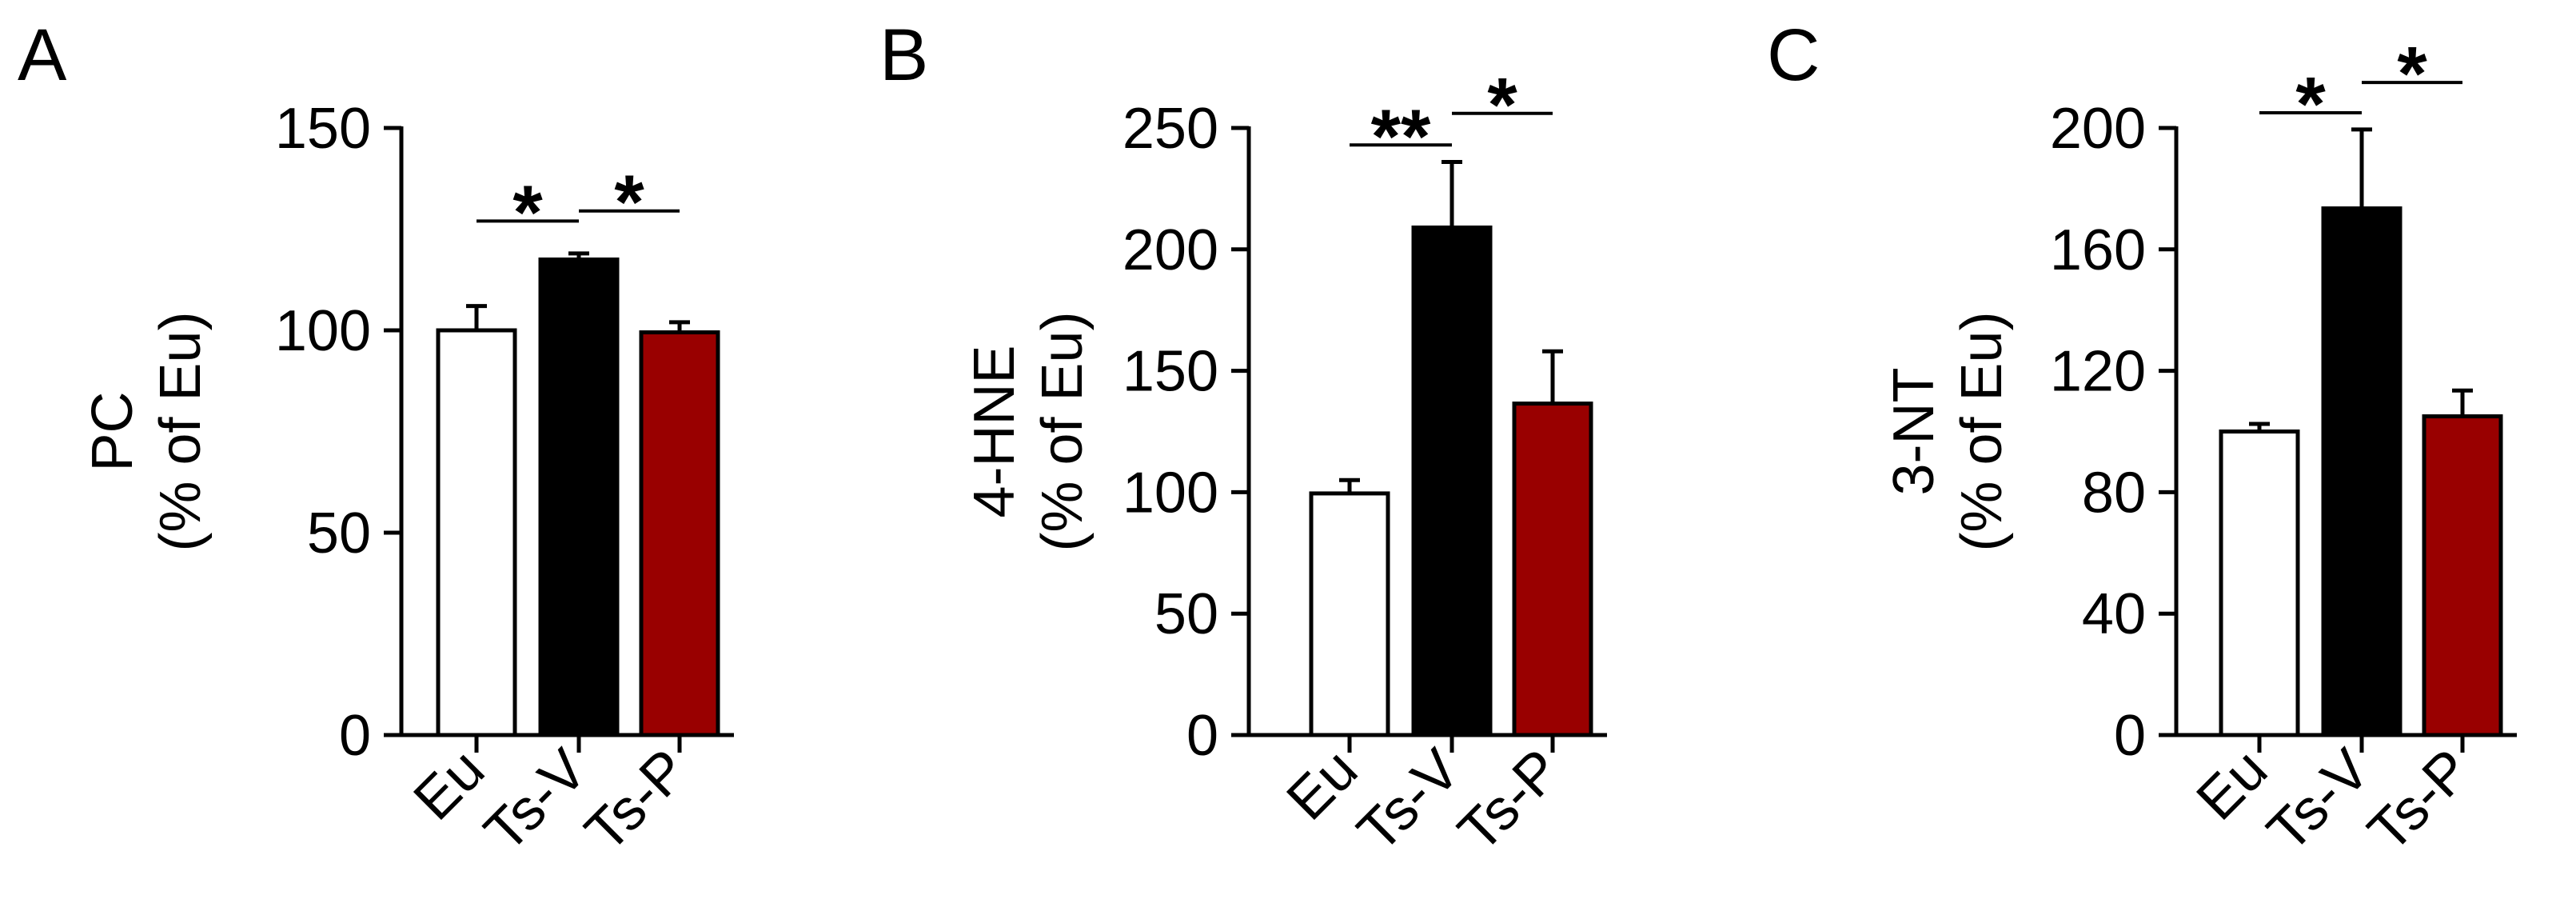 This screenshot has height=915, width=2576. What do you see at coordinates (2114, 493) in the screenshot?
I see `y-tick-label: 80` at bounding box center [2114, 493].